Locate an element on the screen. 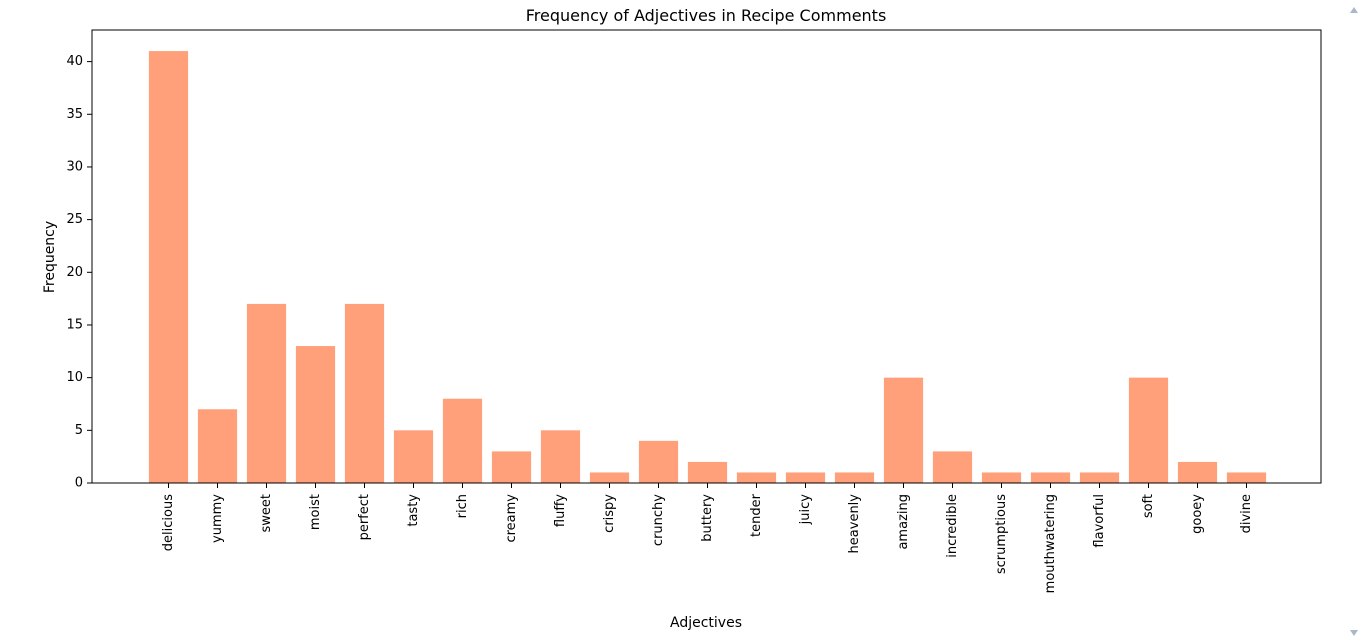 The width and height of the screenshot is (1364, 636). x-tick-label-juicy: juicy is located at coordinates (805, 510).